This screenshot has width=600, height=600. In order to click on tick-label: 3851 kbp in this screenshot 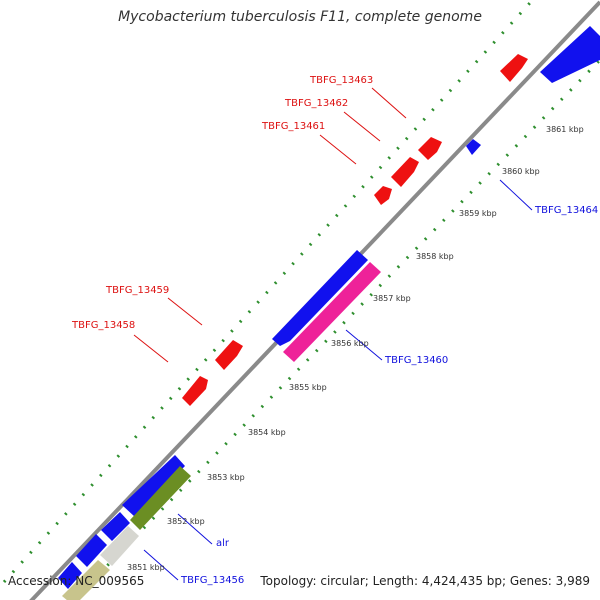, I will do `click(146, 567)`.